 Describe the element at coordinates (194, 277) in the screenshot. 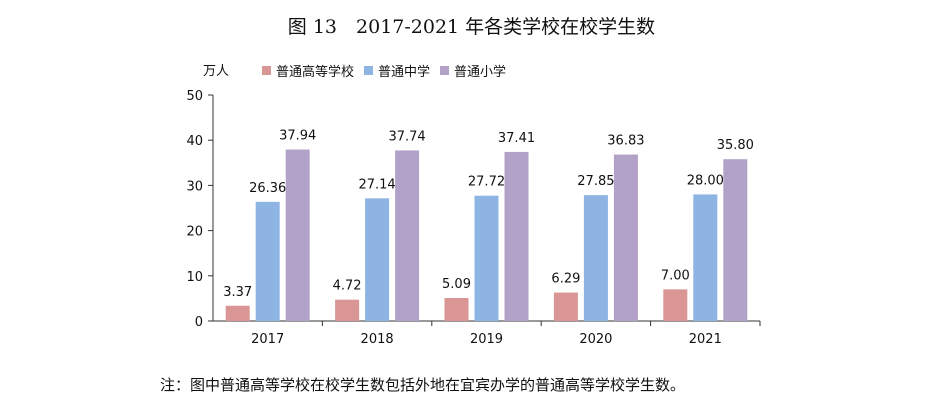

I see `y-tick-label: 10` at that location.